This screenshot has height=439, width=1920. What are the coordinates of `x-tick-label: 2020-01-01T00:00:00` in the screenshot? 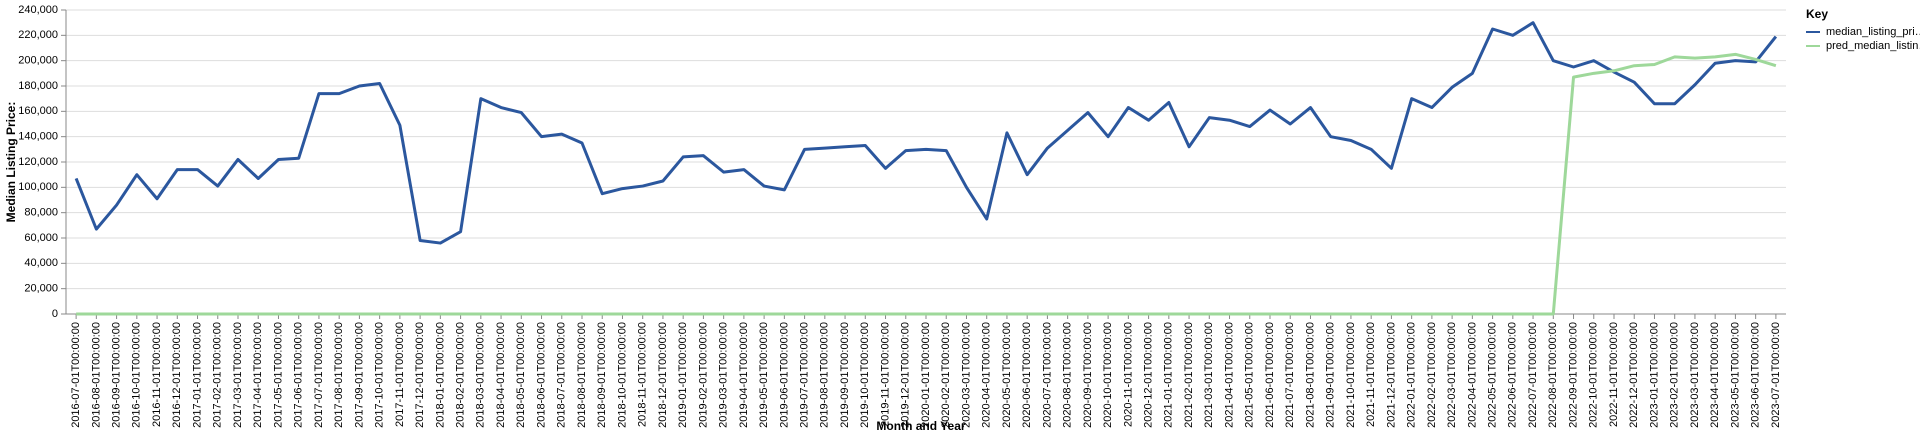 It's located at (926, 375).